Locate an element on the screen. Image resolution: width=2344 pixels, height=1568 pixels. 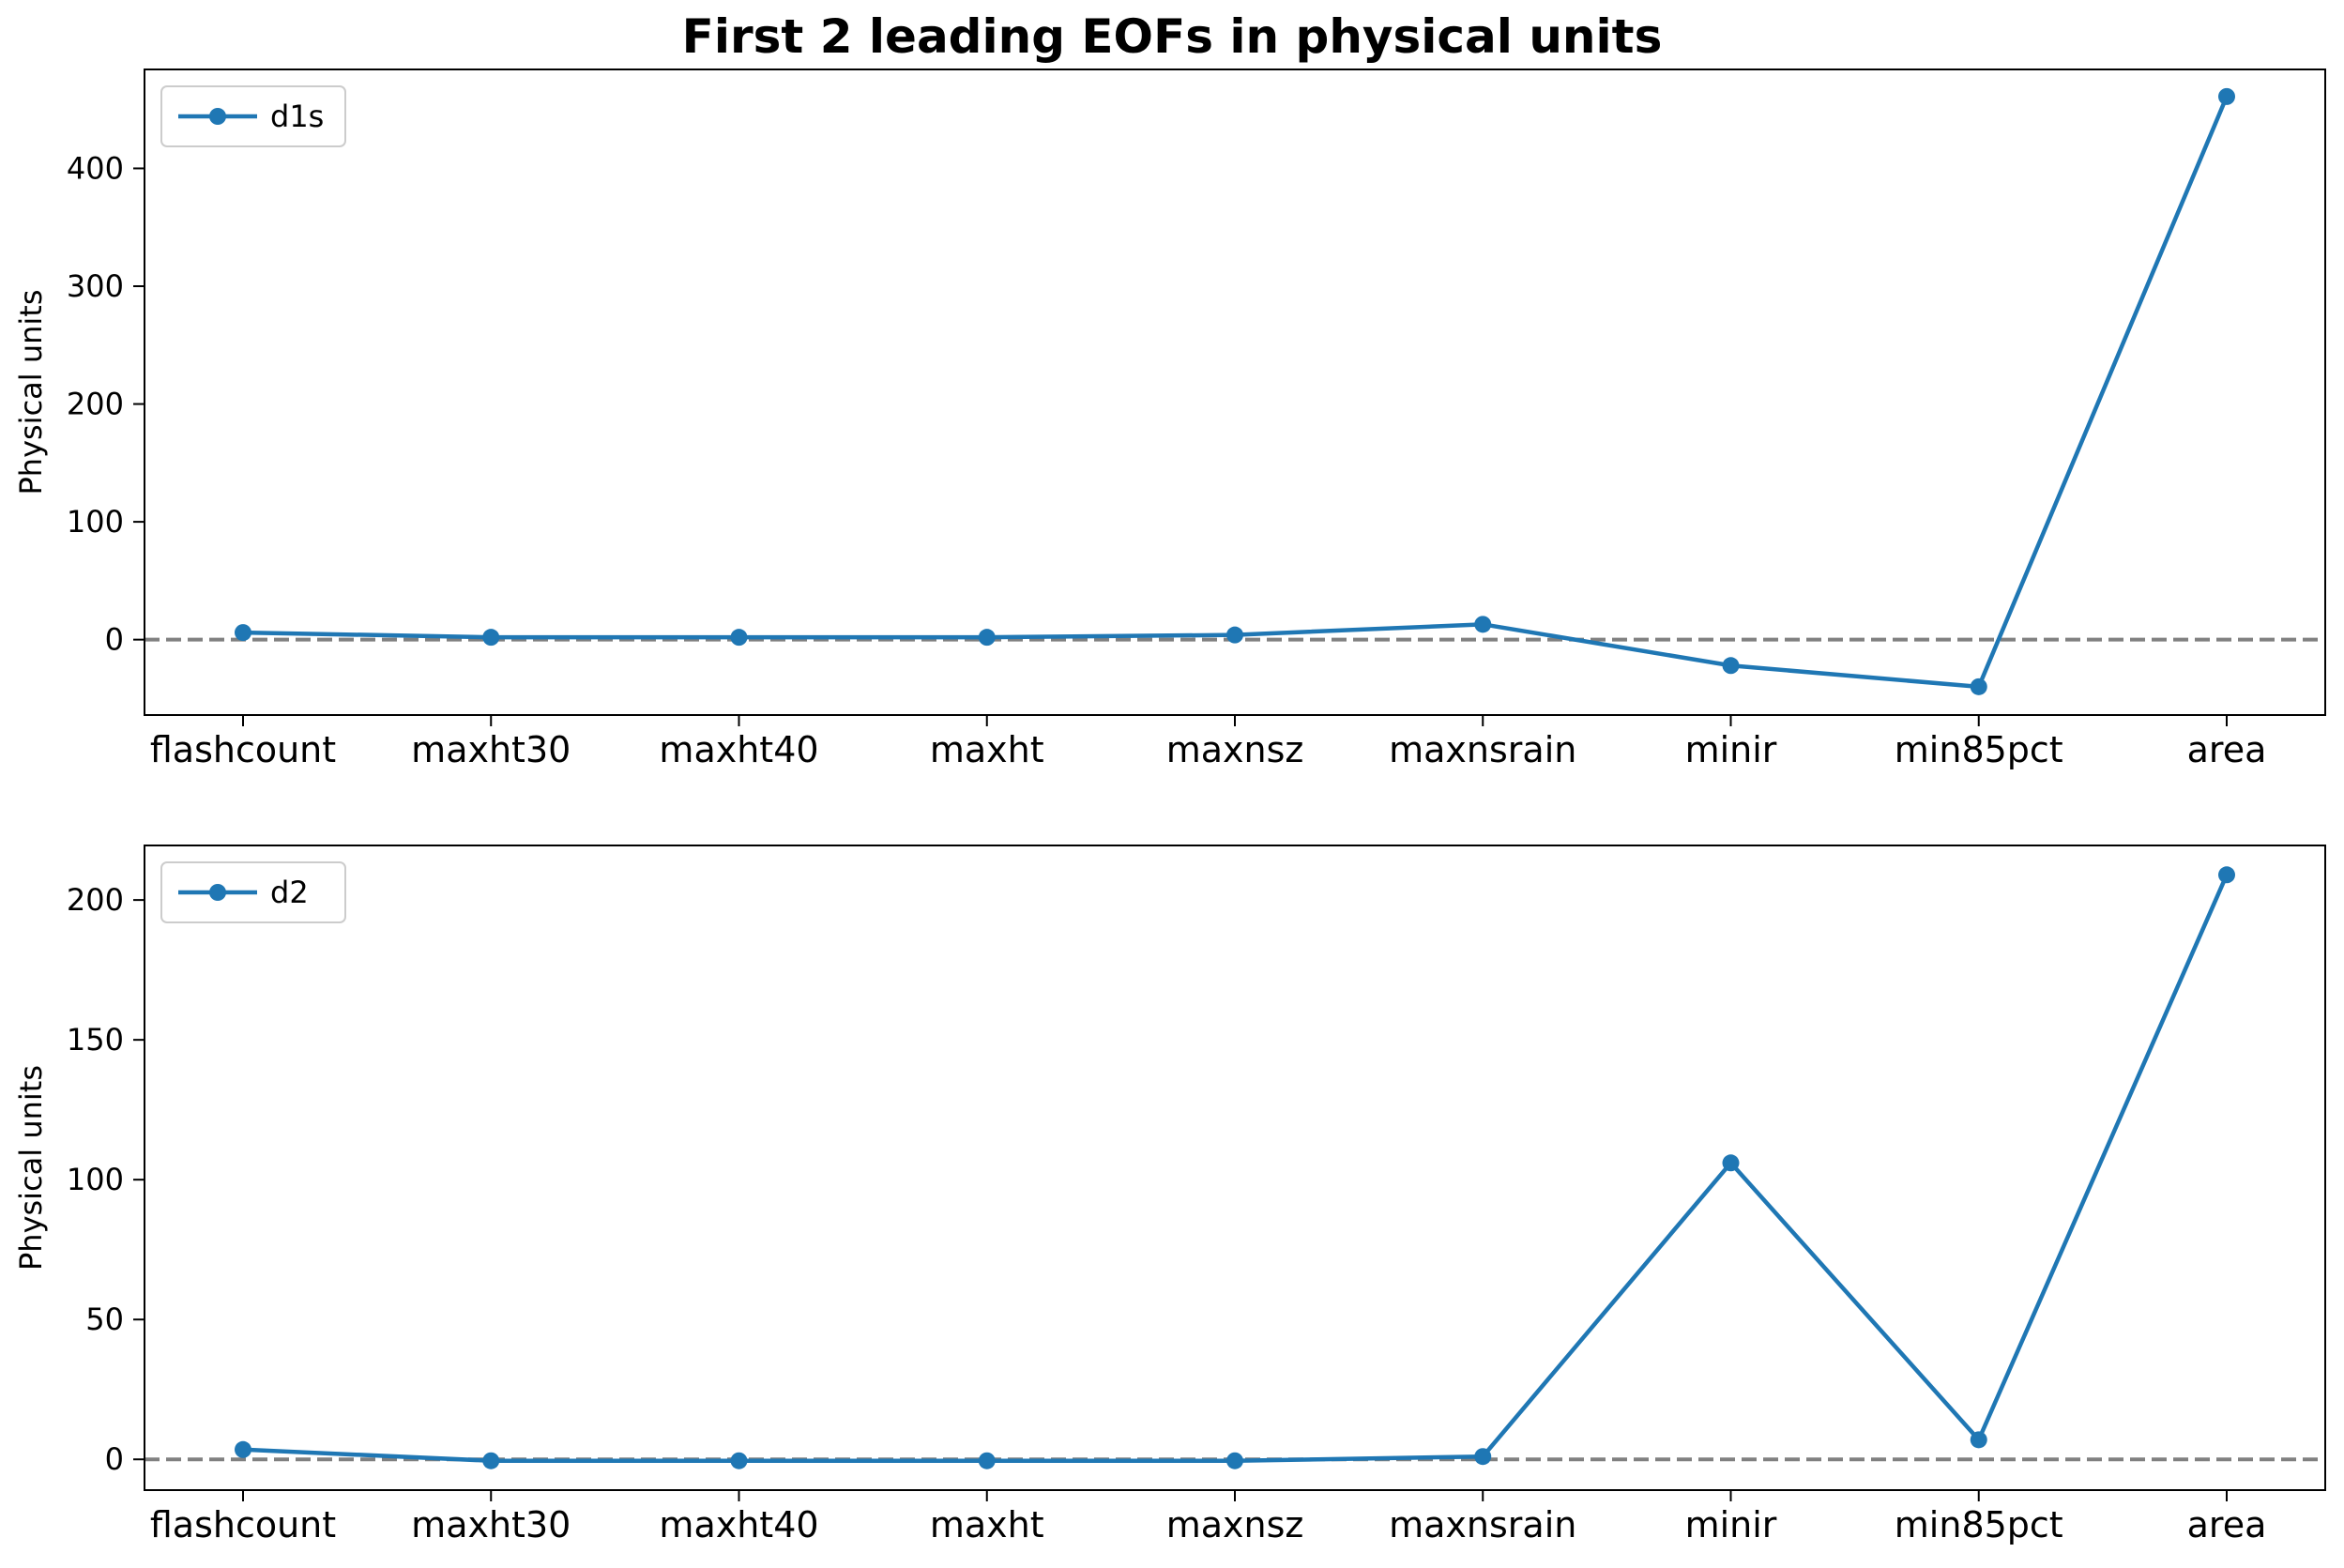
top-y-tick-label: 300 is located at coordinates (95, 286).